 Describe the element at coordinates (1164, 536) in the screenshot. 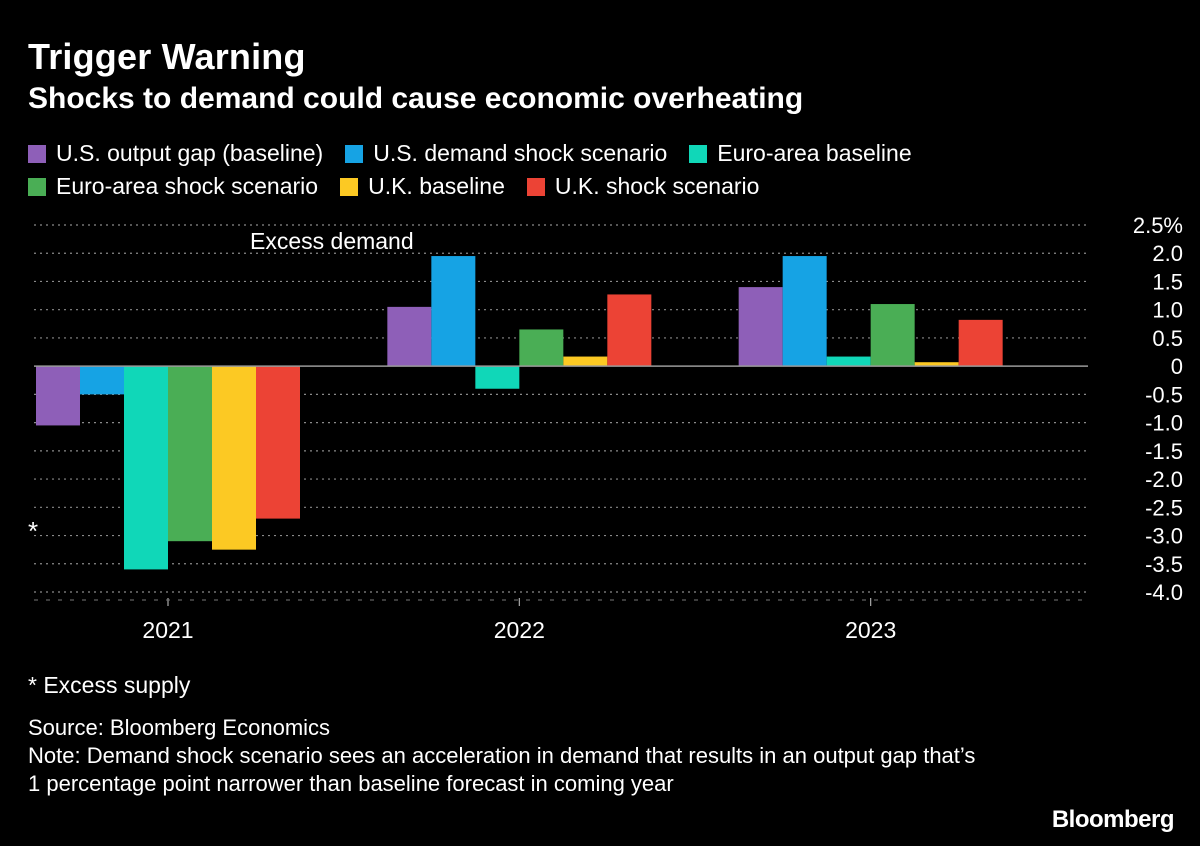

I see `y-tick-label: -3.0` at that location.